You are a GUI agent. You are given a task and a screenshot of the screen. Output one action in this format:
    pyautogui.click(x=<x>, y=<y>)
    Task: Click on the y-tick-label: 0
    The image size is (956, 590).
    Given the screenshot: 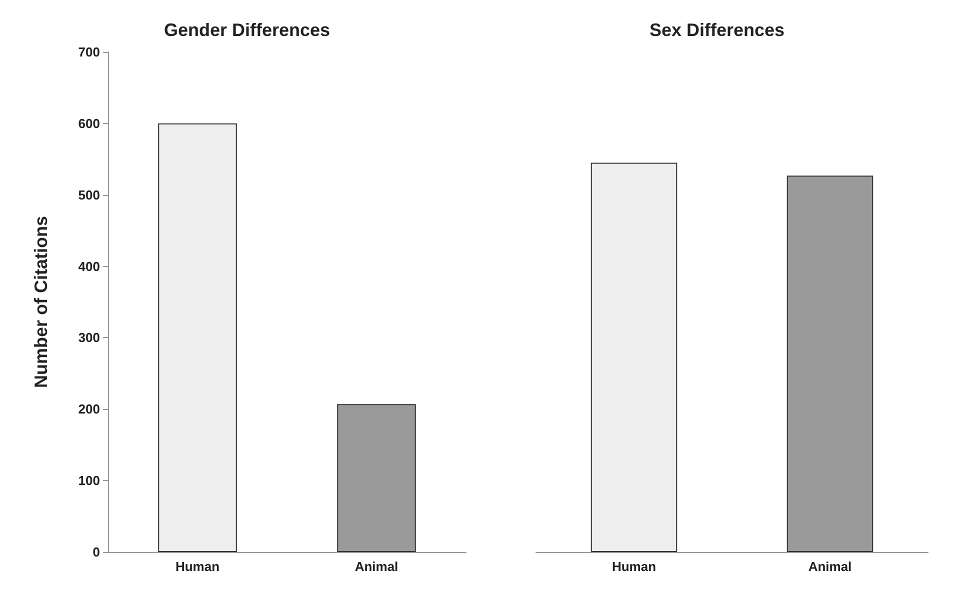 What is the action you would take?
    pyautogui.click(x=96, y=552)
    